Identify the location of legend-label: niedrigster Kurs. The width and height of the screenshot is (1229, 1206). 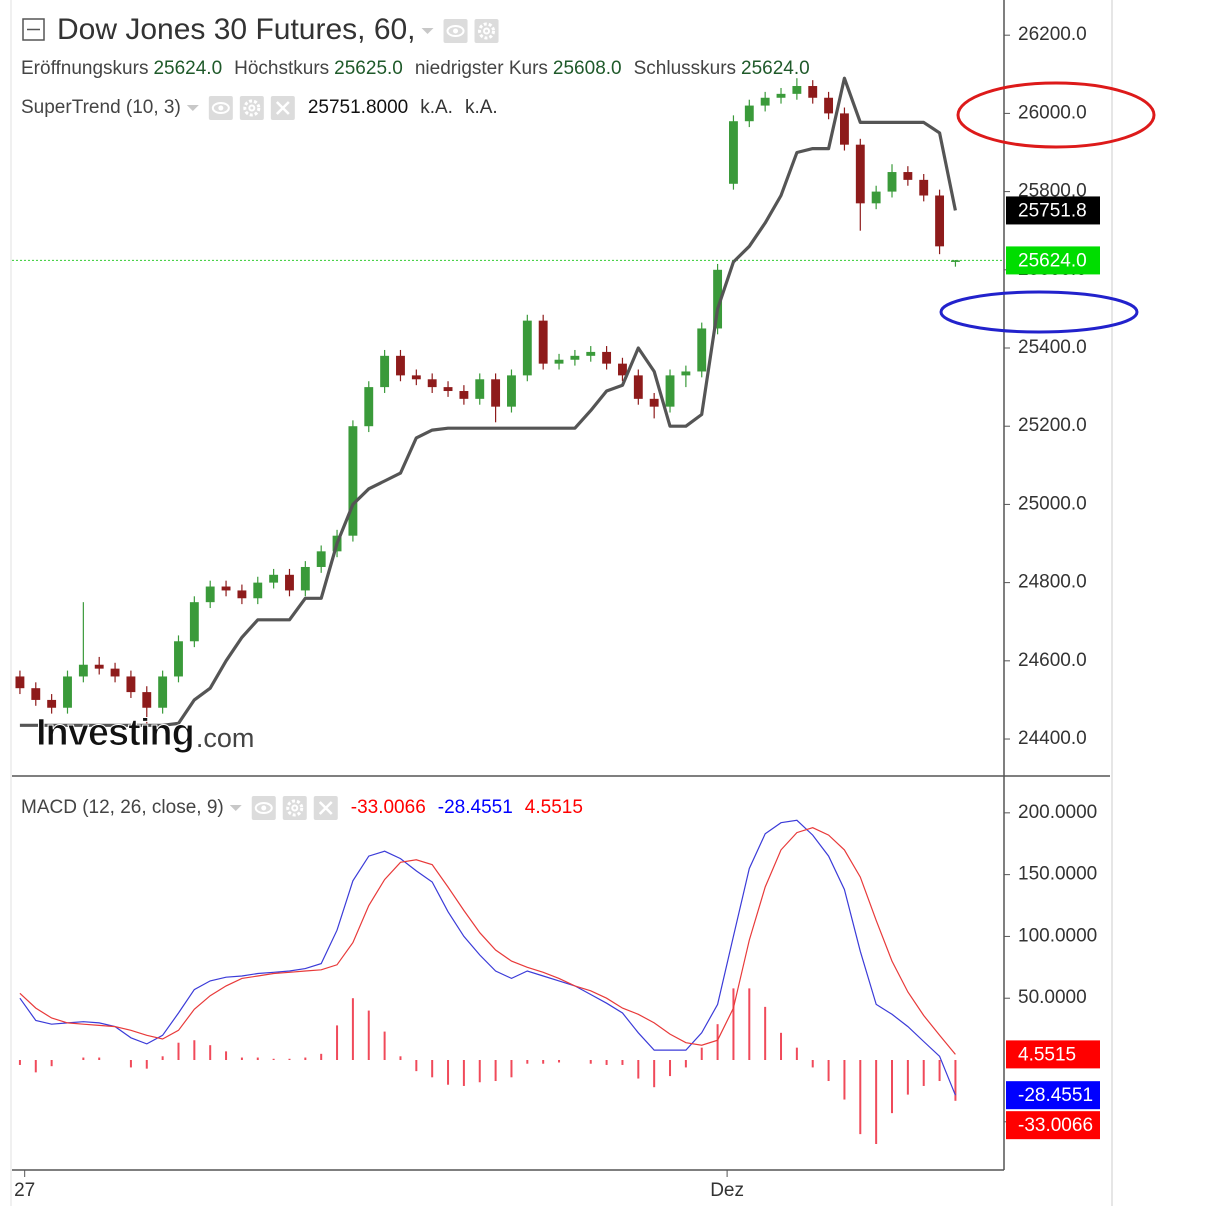
(481, 68).